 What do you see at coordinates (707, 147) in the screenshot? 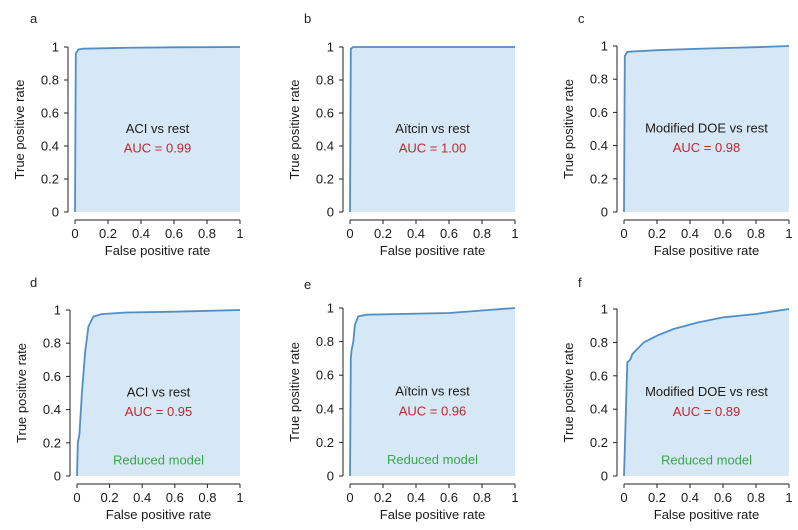
I see `auc-label: AUC = 0.98` at bounding box center [707, 147].